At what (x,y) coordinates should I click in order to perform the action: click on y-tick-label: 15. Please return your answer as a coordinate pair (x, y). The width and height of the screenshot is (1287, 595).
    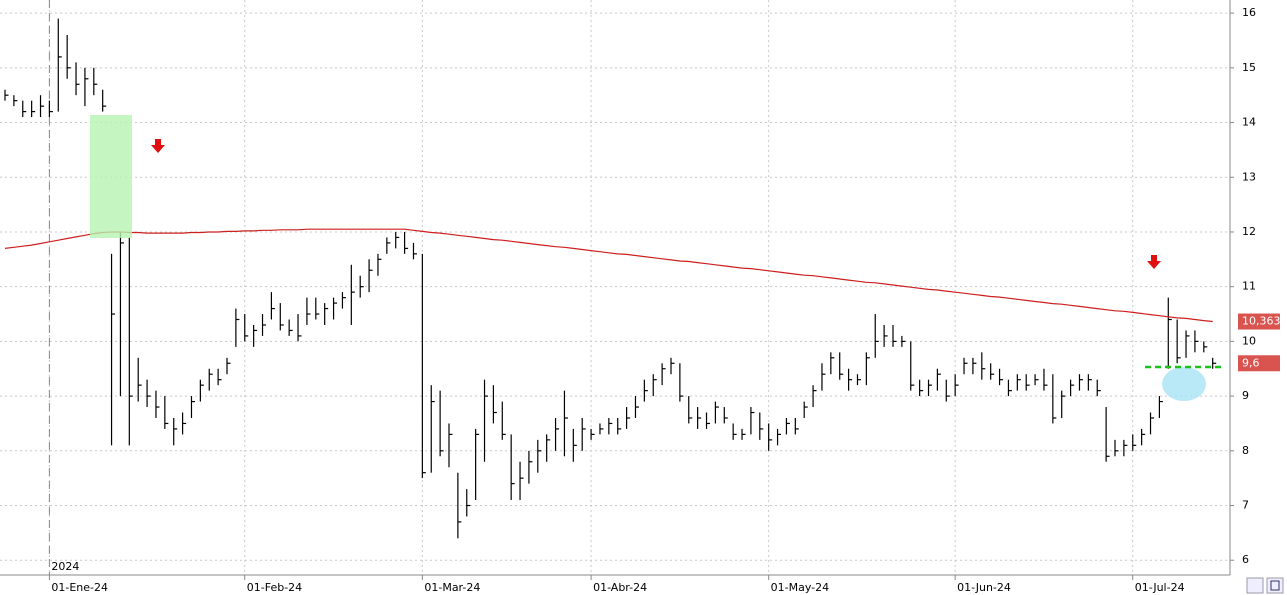
    Looking at the image, I should click on (1249, 67).